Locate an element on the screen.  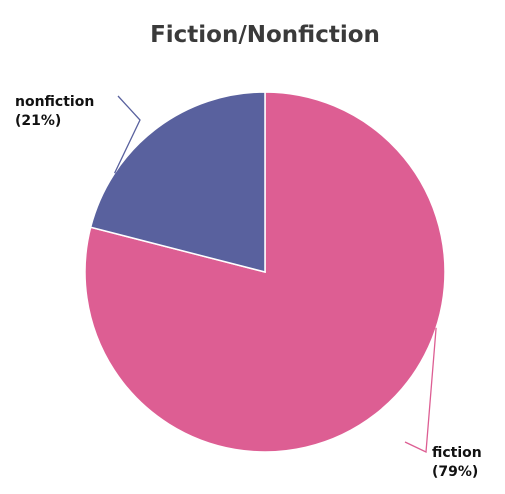
slice-label-nonfiction-line1: nonfiction is located at coordinates (54, 102).